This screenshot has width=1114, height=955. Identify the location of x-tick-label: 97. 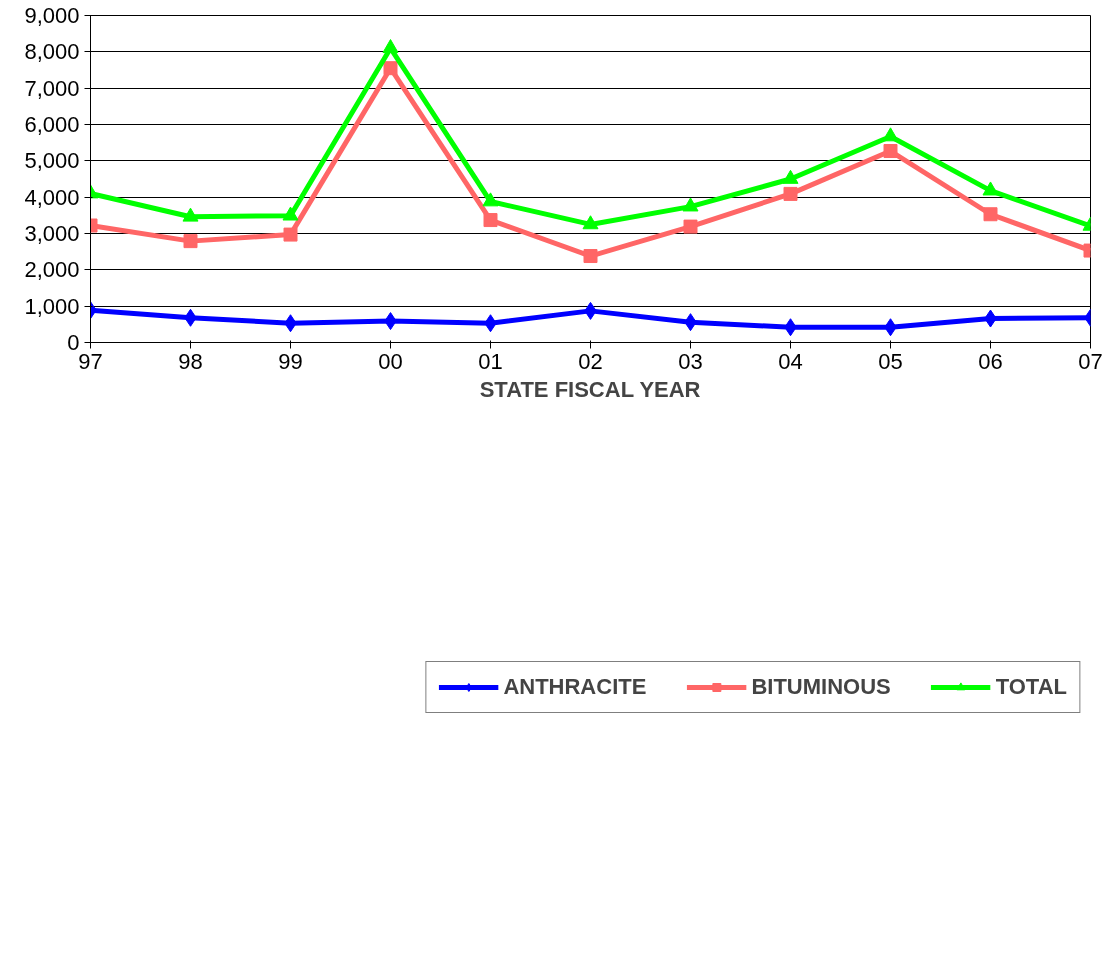
(90, 361).